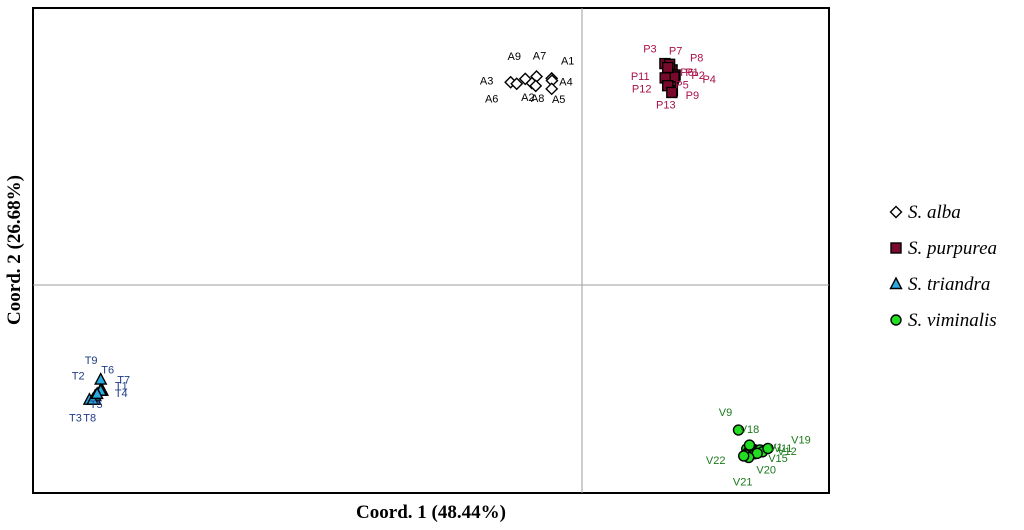  Describe the element at coordinates (801, 440) in the screenshot. I see `point-label-v19: V19` at that location.